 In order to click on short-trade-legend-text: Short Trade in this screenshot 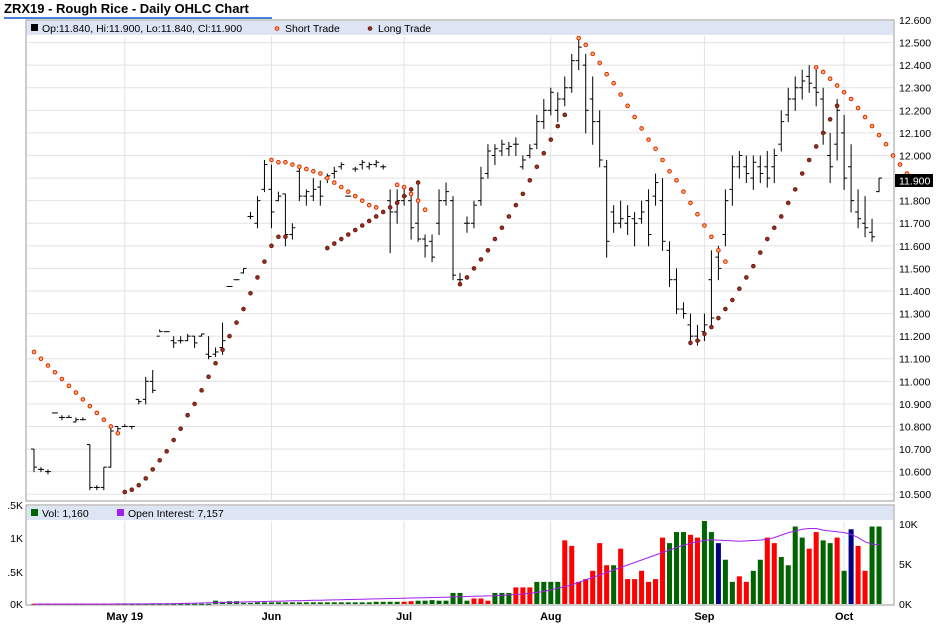, I will do `click(312, 29)`.